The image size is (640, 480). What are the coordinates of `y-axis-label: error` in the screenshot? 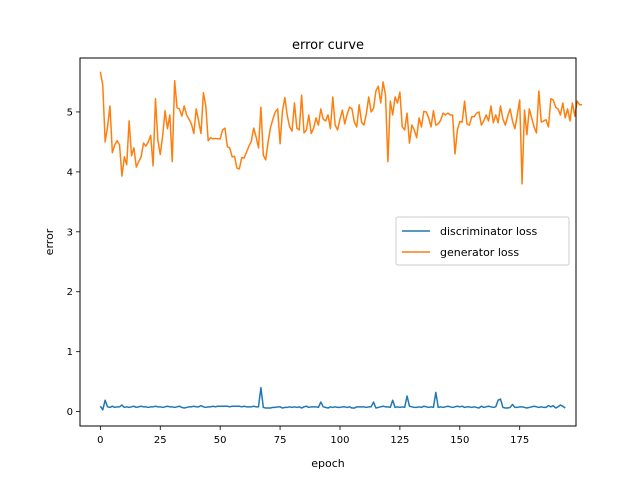 It's located at (49, 241).